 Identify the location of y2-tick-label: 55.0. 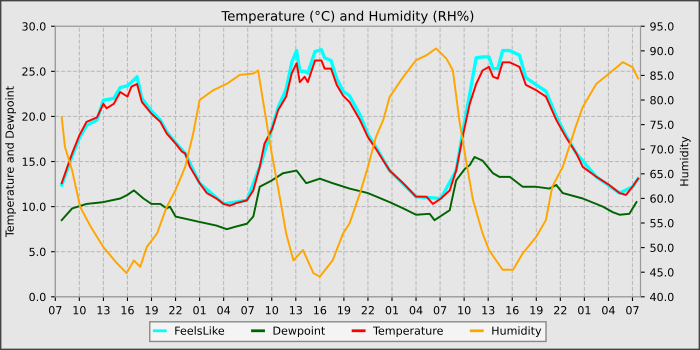
(662, 223).